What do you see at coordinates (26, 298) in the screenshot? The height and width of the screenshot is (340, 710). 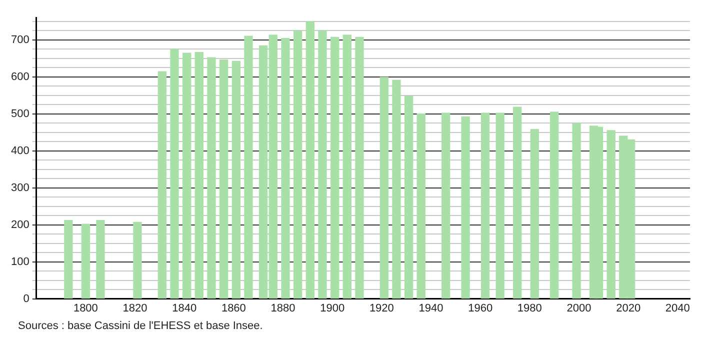 I see `y-tick-label: 0` at bounding box center [26, 298].